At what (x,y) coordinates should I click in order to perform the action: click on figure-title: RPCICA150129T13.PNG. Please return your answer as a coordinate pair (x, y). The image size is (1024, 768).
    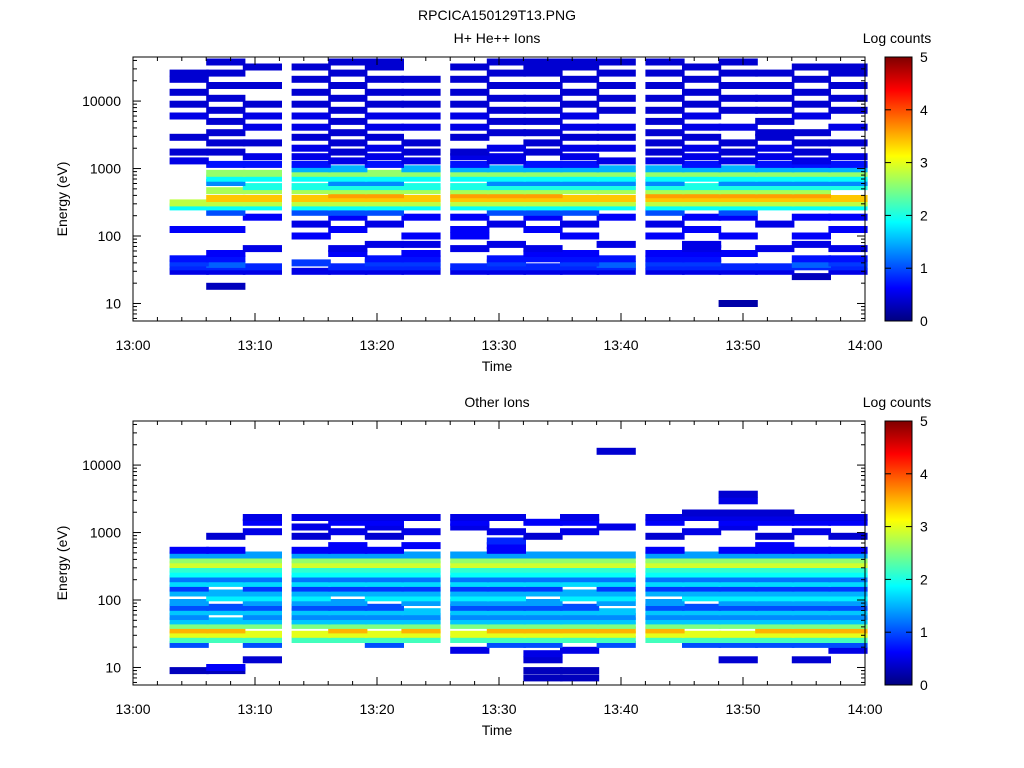
    Looking at the image, I should click on (497, 15).